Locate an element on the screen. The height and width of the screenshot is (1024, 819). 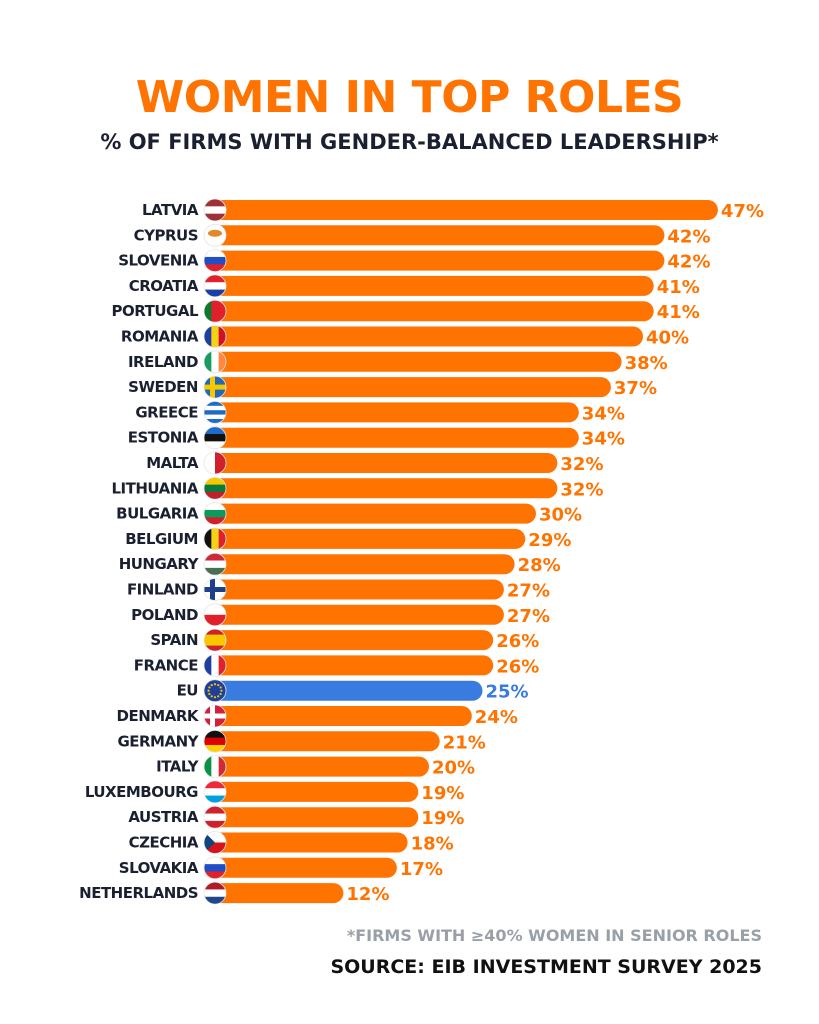
source-note: SOURCE: EIB INVESTMENT SURVEY 2025 is located at coordinates (546, 967).